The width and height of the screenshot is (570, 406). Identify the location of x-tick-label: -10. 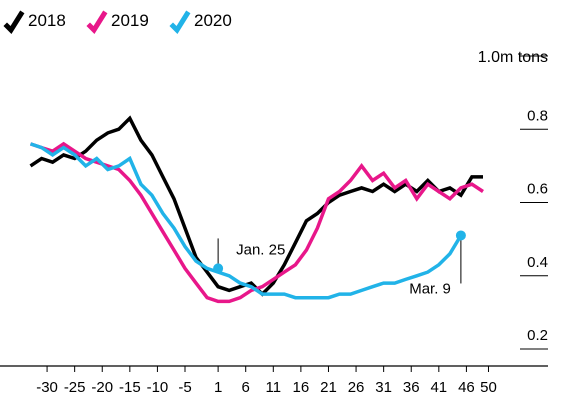
(158, 387).